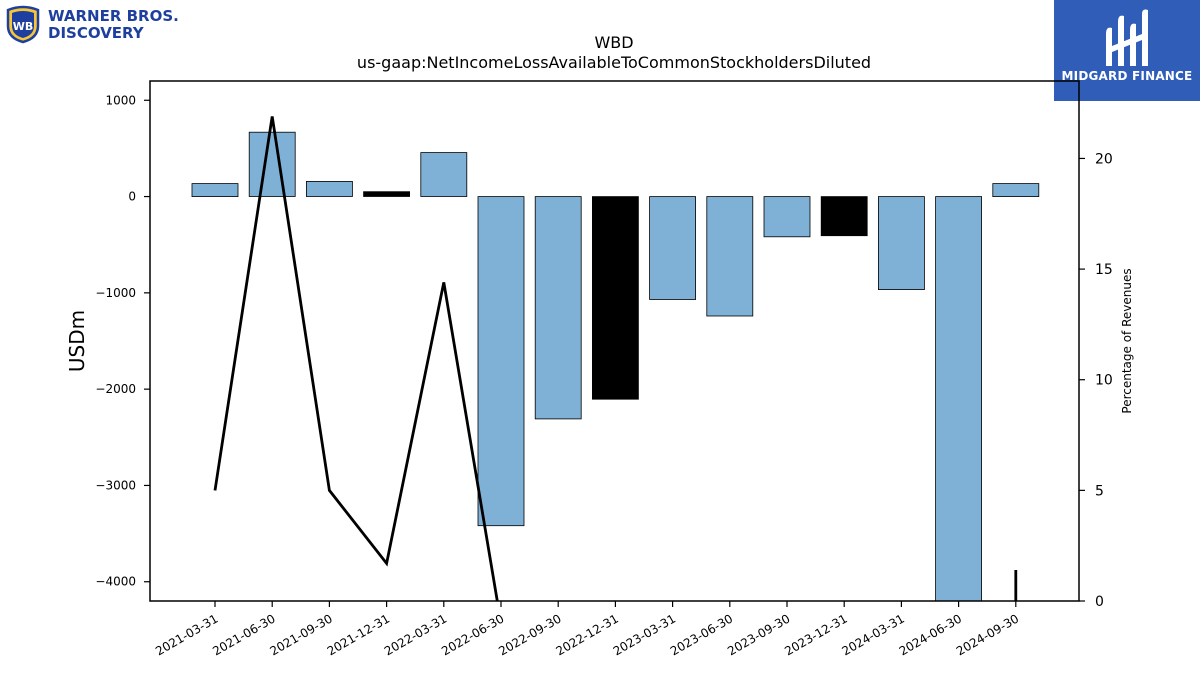  What do you see at coordinates (930, 634) in the screenshot?
I see `x-tick-label: 2024-06-30` at bounding box center [930, 634].